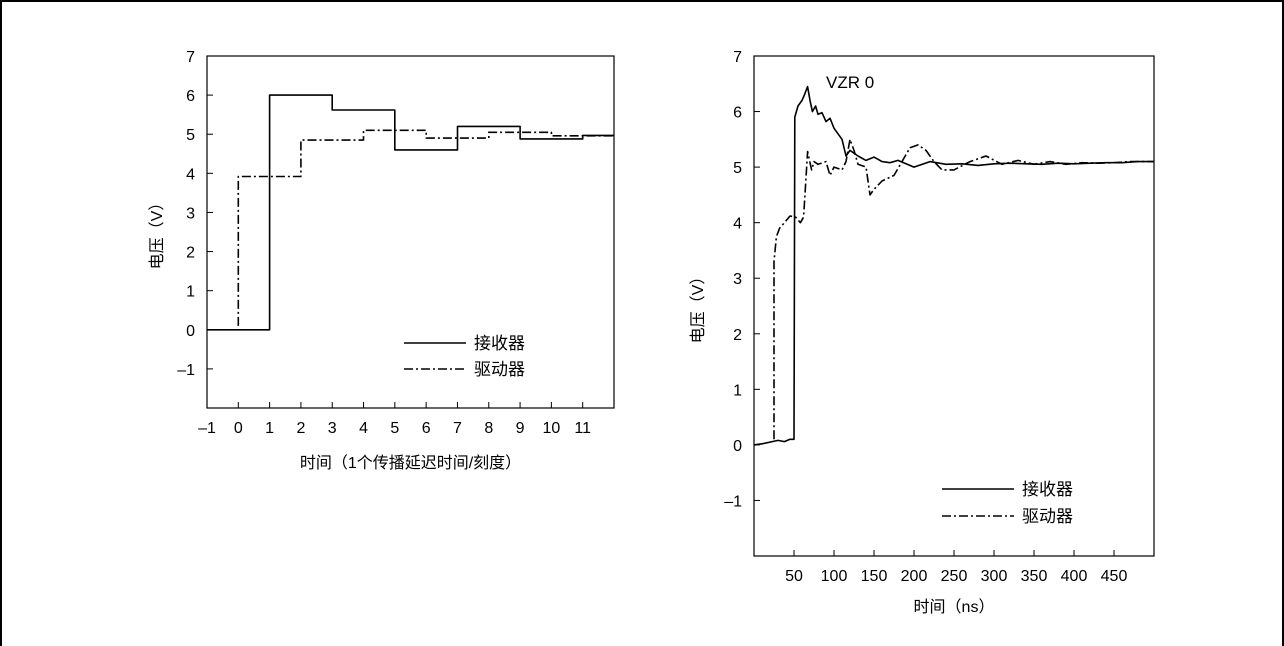 The width and height of the screenshot is (1284, 646). I want to click on x-tick-label: –1, so click(207, 428).